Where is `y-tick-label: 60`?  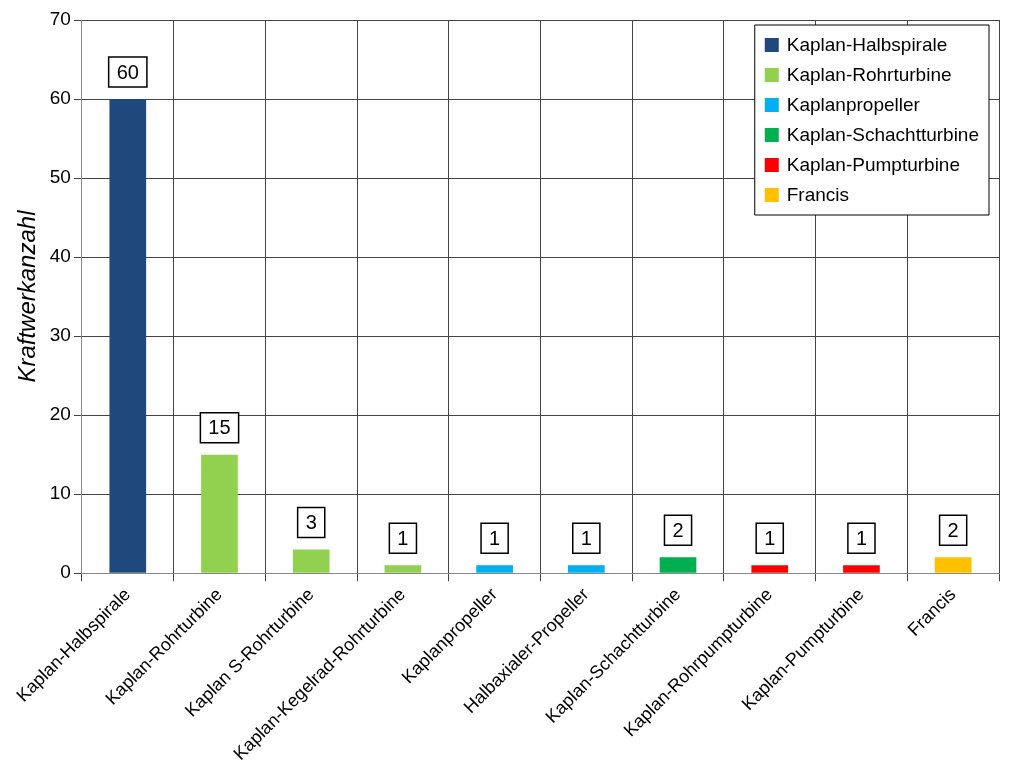
y-tick-label: 60 is located at coordinates (60, 98).